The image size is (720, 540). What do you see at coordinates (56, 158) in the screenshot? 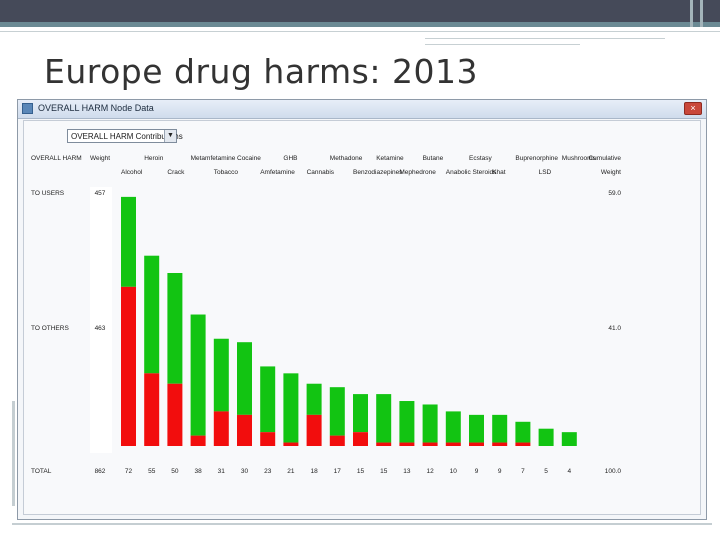
I see `row-label-overall-harm: OVERALL HARM` at bounding box center [56, 158].